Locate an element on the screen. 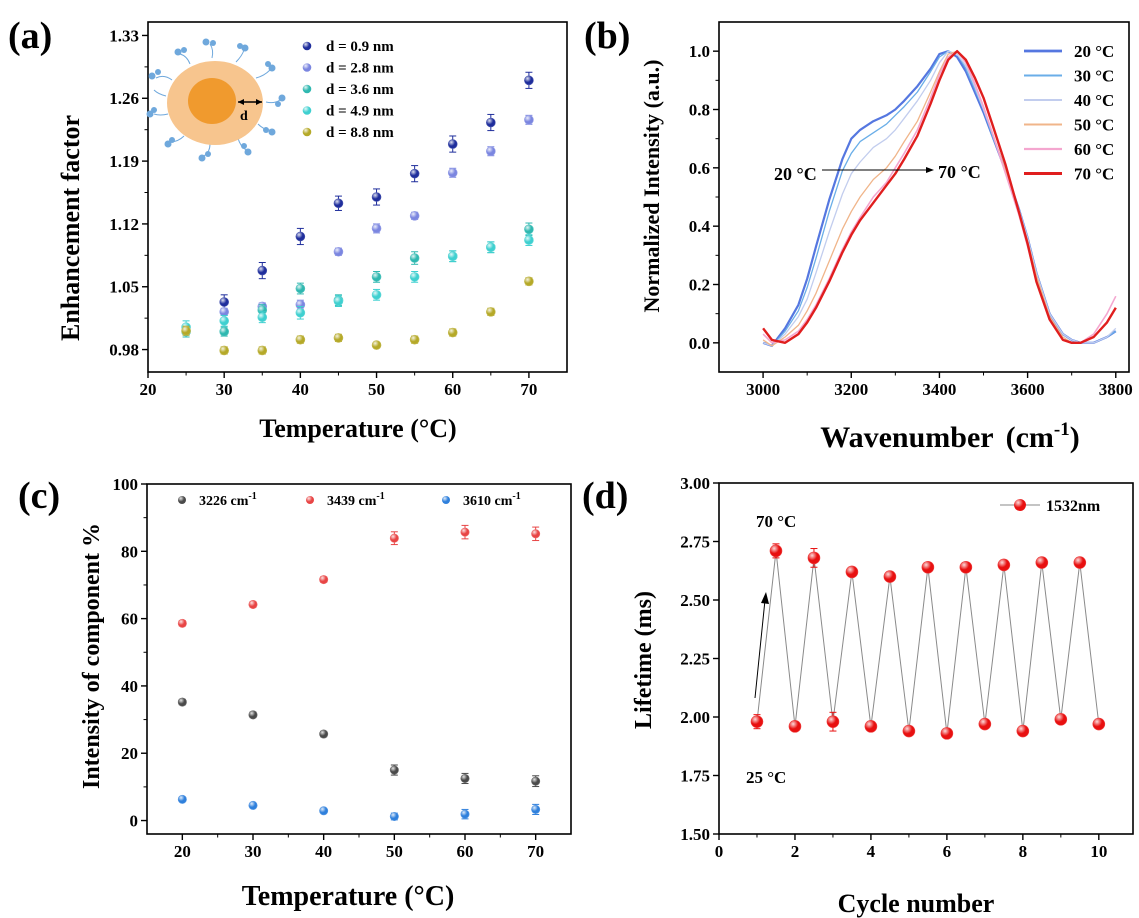 Image resolution: width=1139 pixels, height=918 pixels. plot-frame-c is located at coordinates (359, 659).